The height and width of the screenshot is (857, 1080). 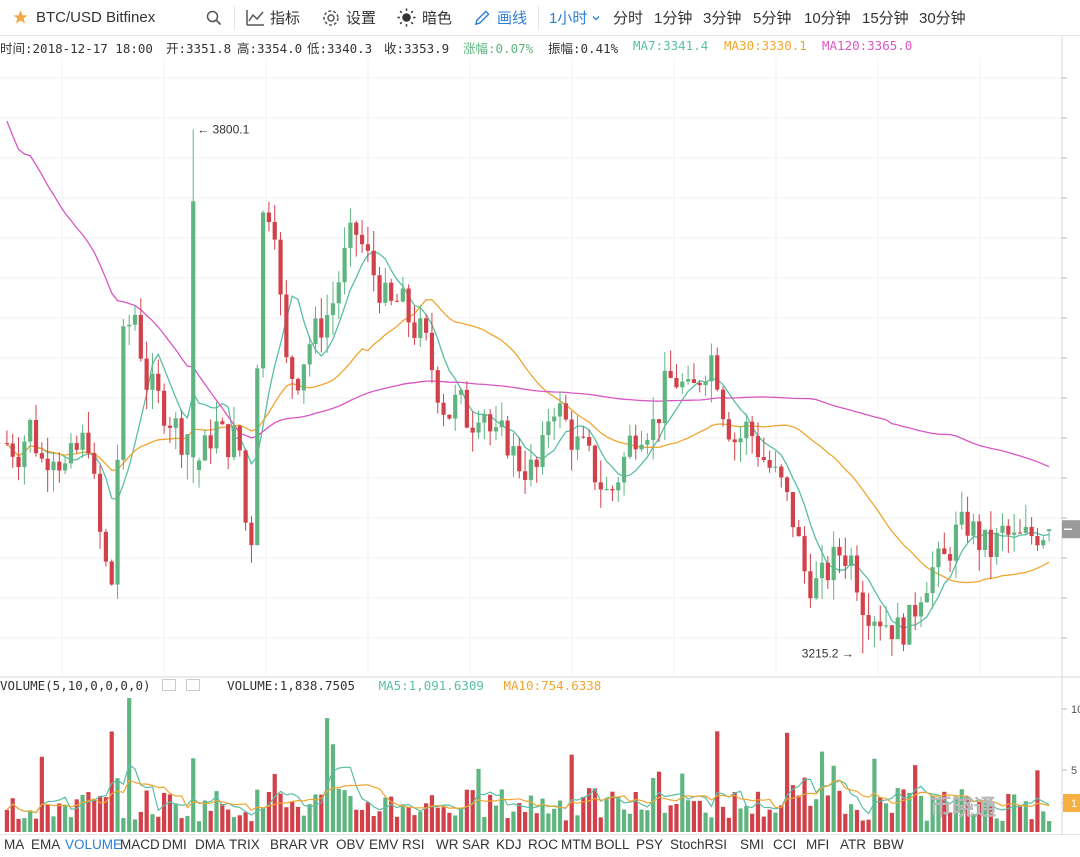 What do you see at coordinates (96, 17) in the screenshot?
I see `symbol-title: BTC/USD Bitfinex` at bounding box center [96, 17].